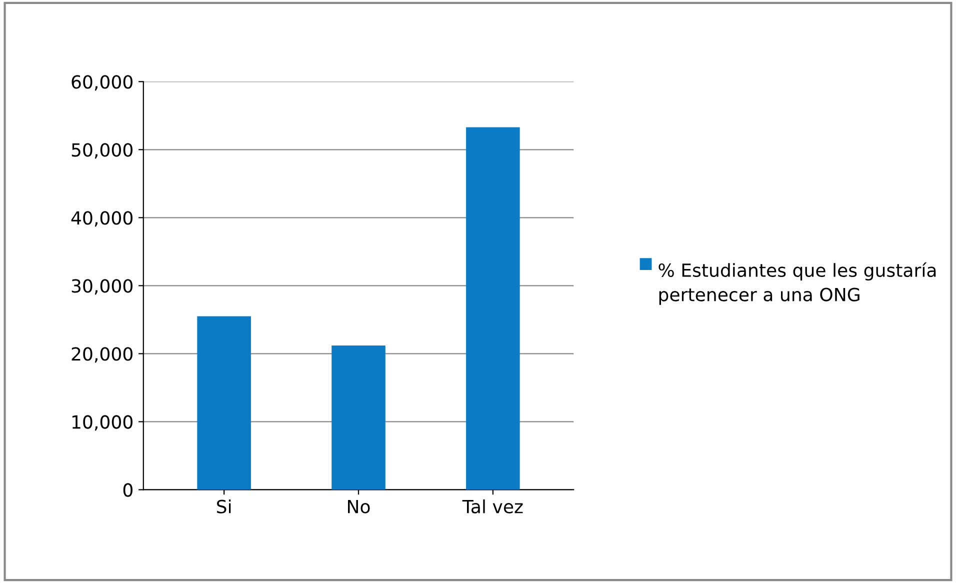 This screenshot has height=583, width=956. What do you see at coordinates (101, 219) in the screenshot?
I see `y-tick-label: 40,000` at bounding box center [101, 219].